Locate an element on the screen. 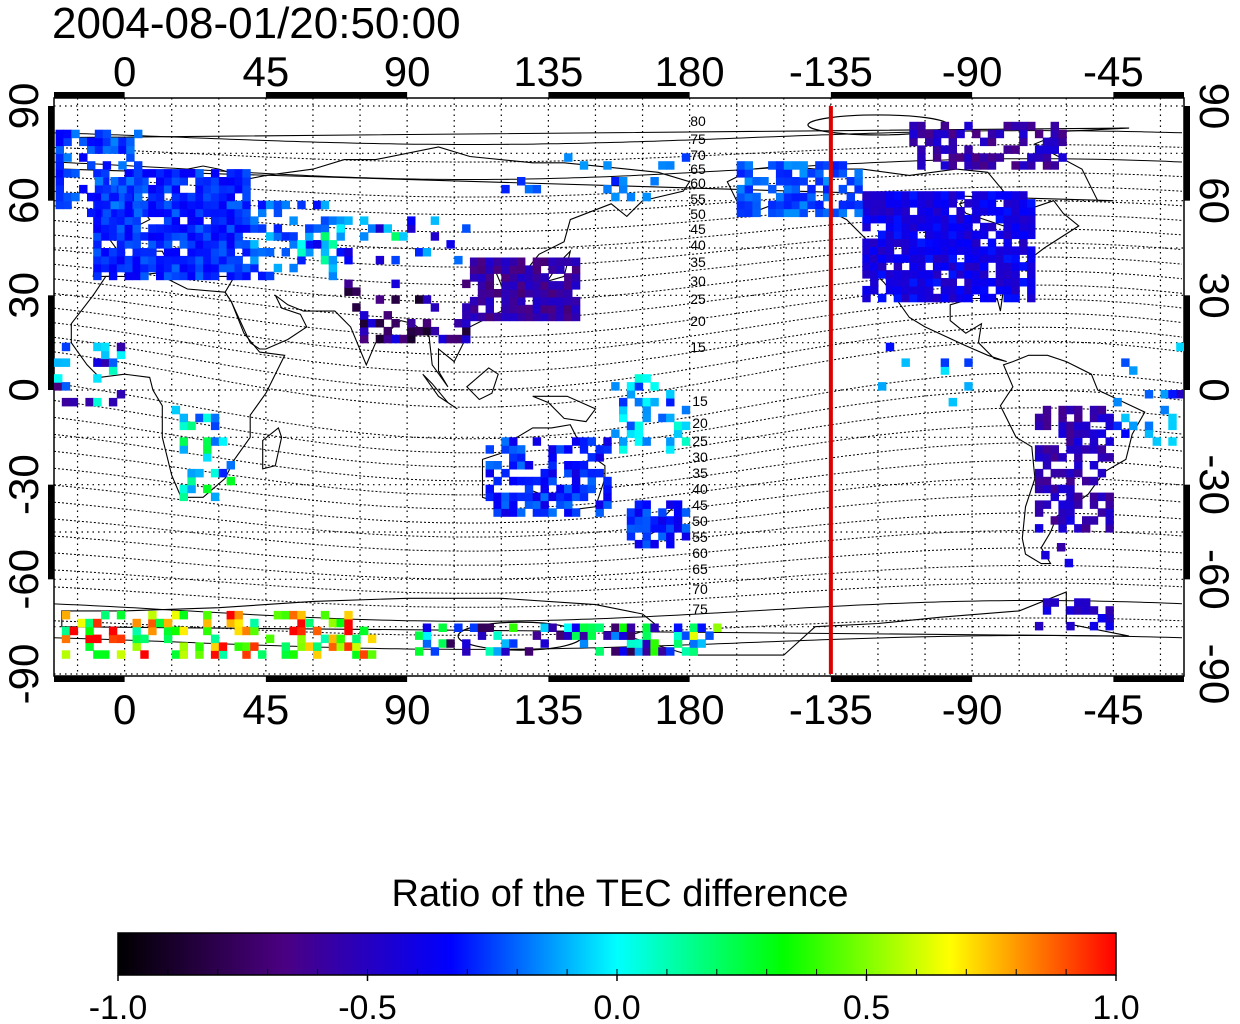 This screenshot has width=1240, height=1024. right-edge-bar is located at coordinates (1187, 532).